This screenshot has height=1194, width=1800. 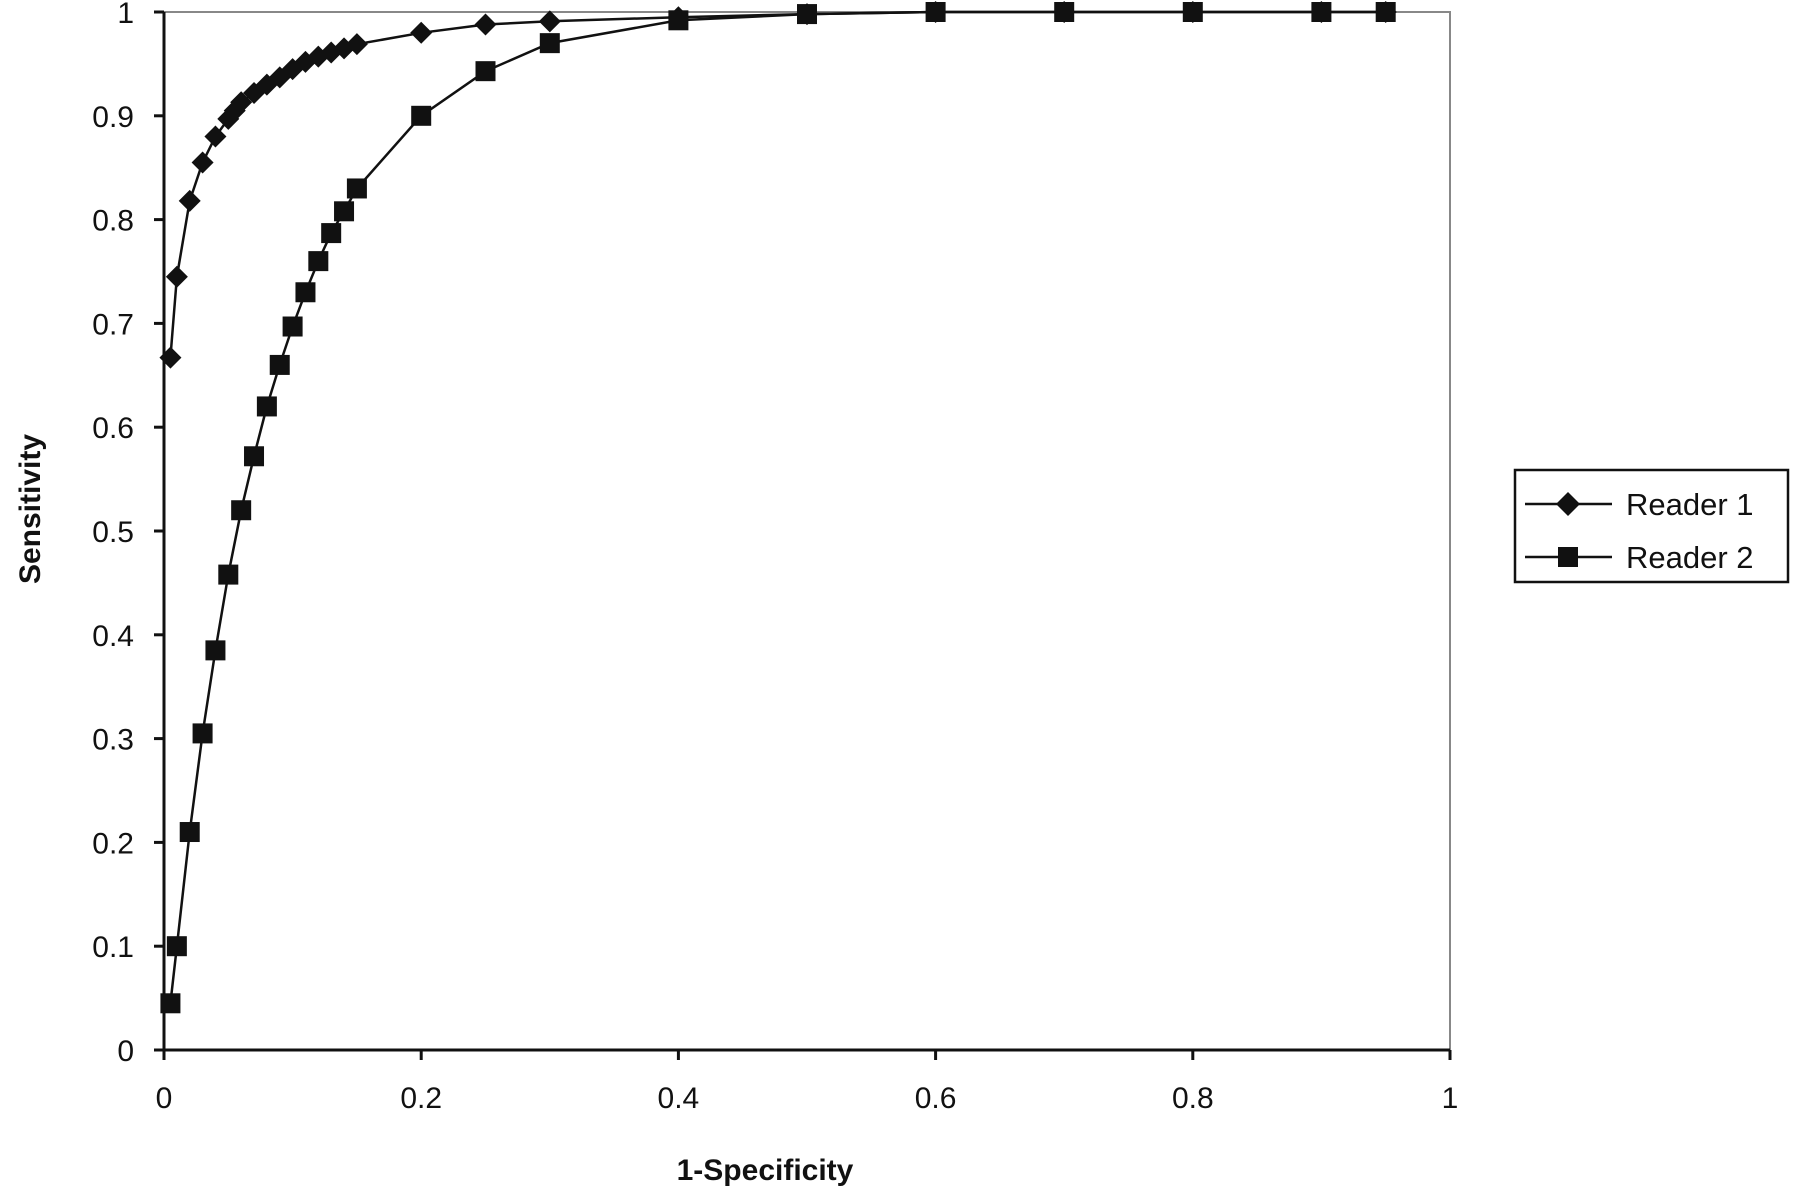 I want to click on y-tick-label: 1, so click(x=125, y=15).